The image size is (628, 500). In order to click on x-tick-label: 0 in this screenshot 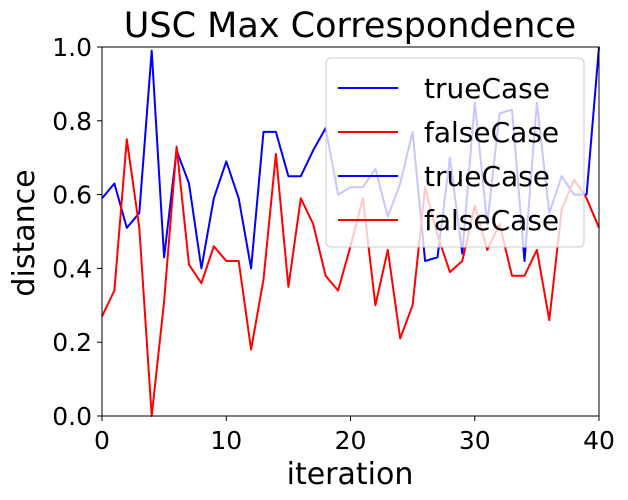, I will do `click(102, 440)`.